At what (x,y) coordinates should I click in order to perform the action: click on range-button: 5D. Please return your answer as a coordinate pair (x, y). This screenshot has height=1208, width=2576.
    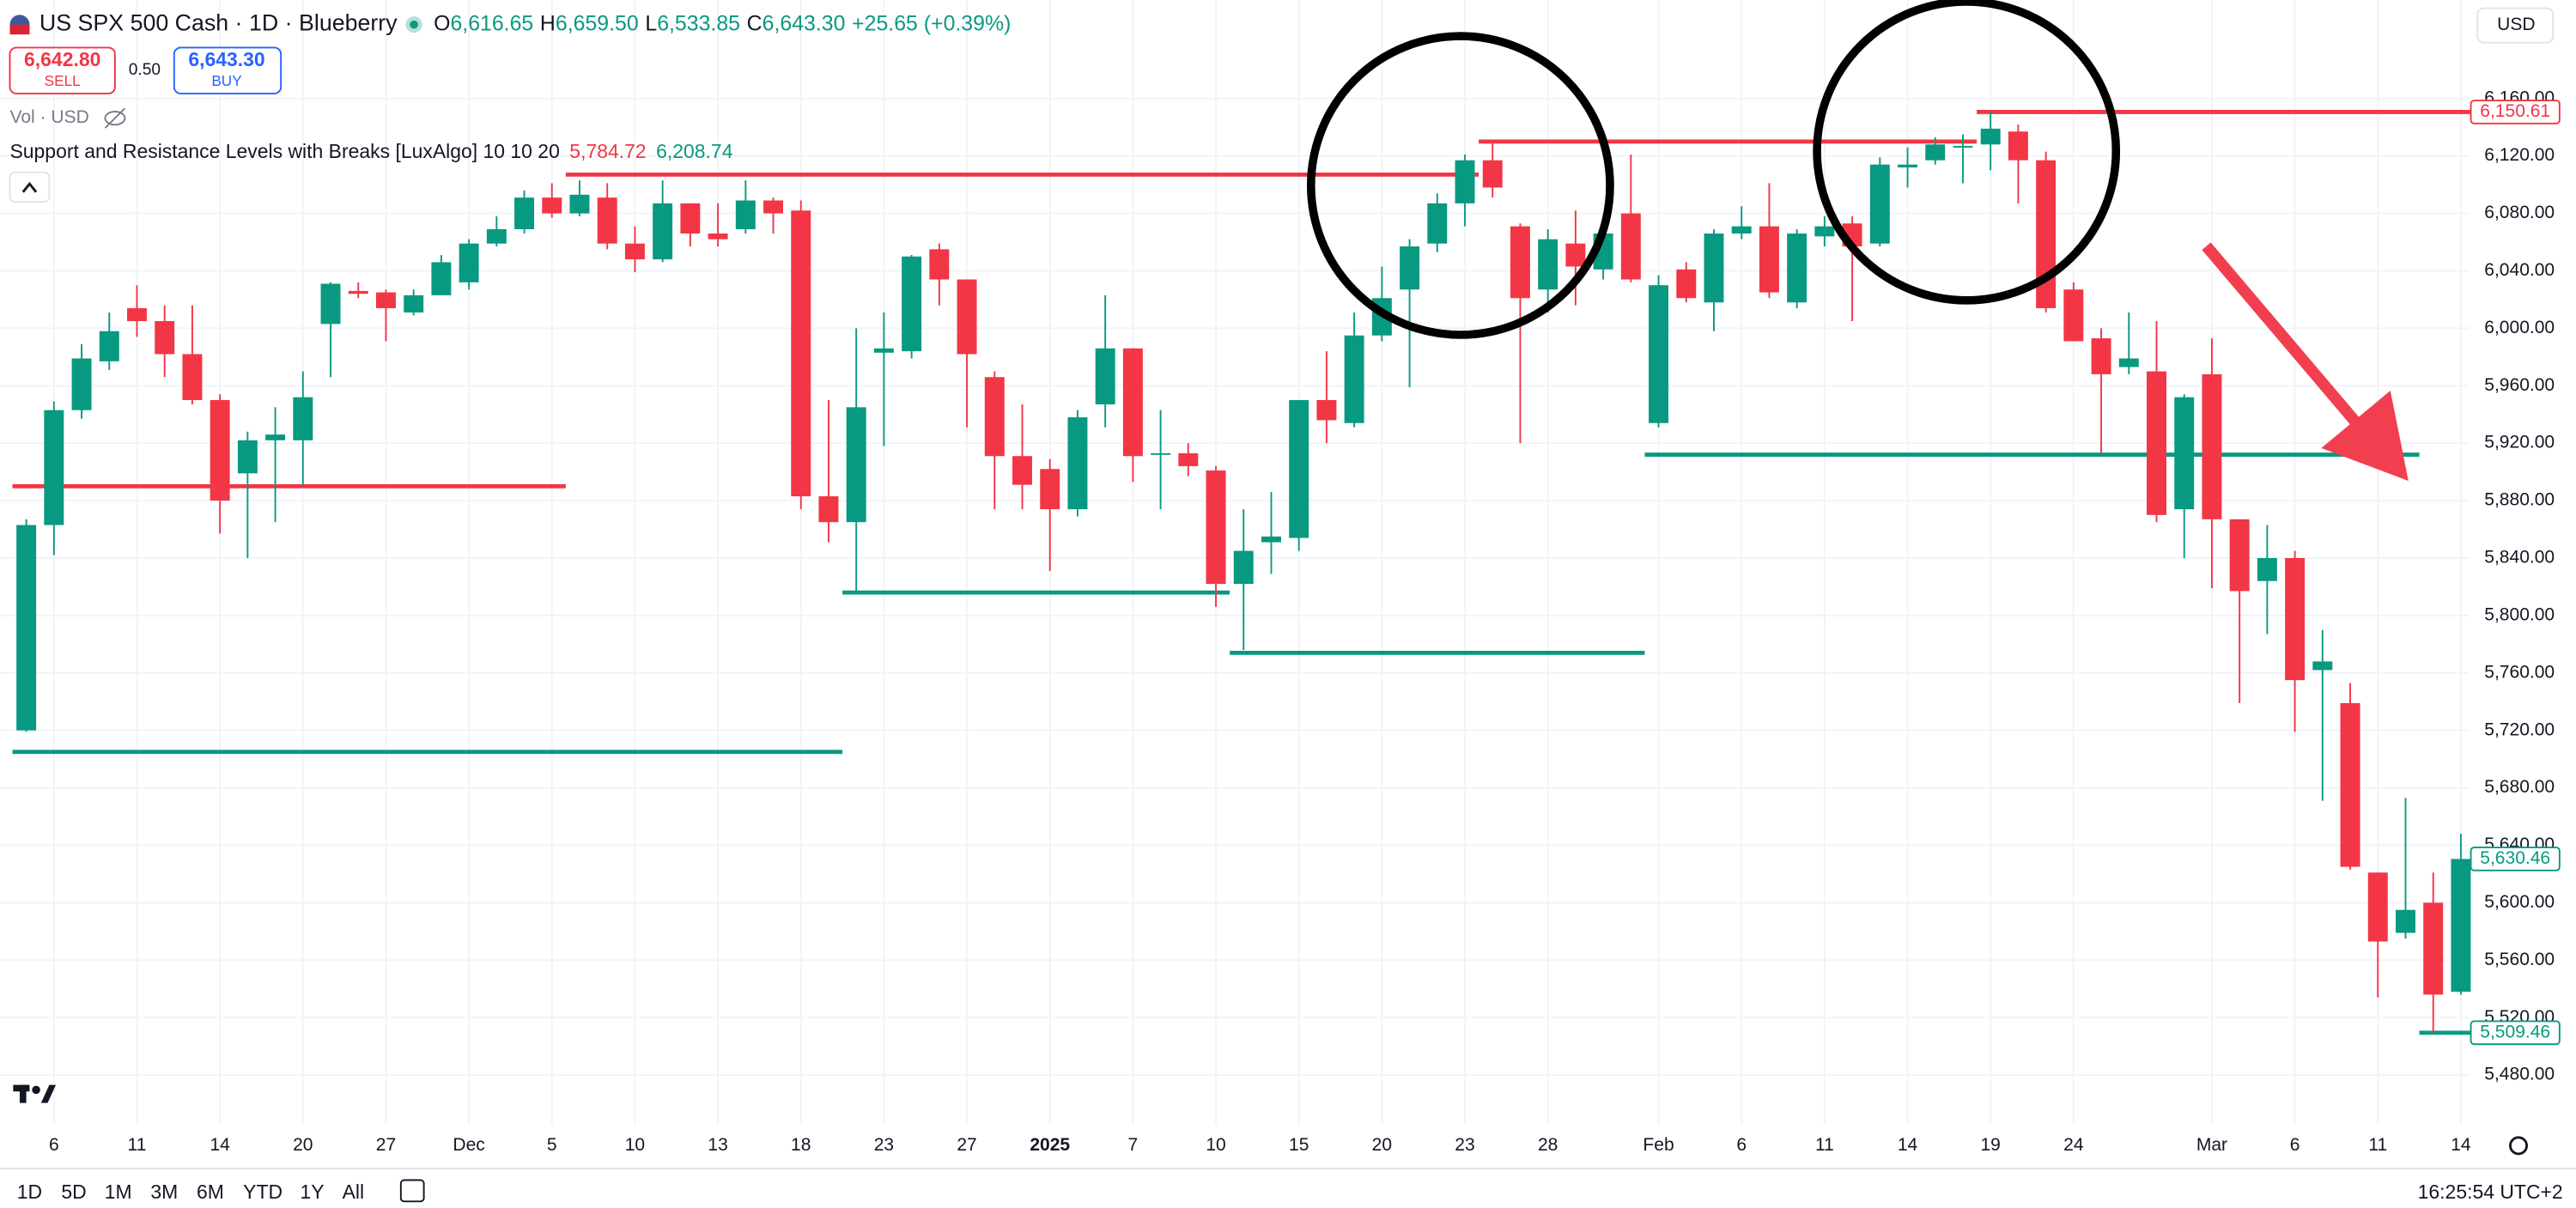
    Looking at the image, I should click on (74, 1192).